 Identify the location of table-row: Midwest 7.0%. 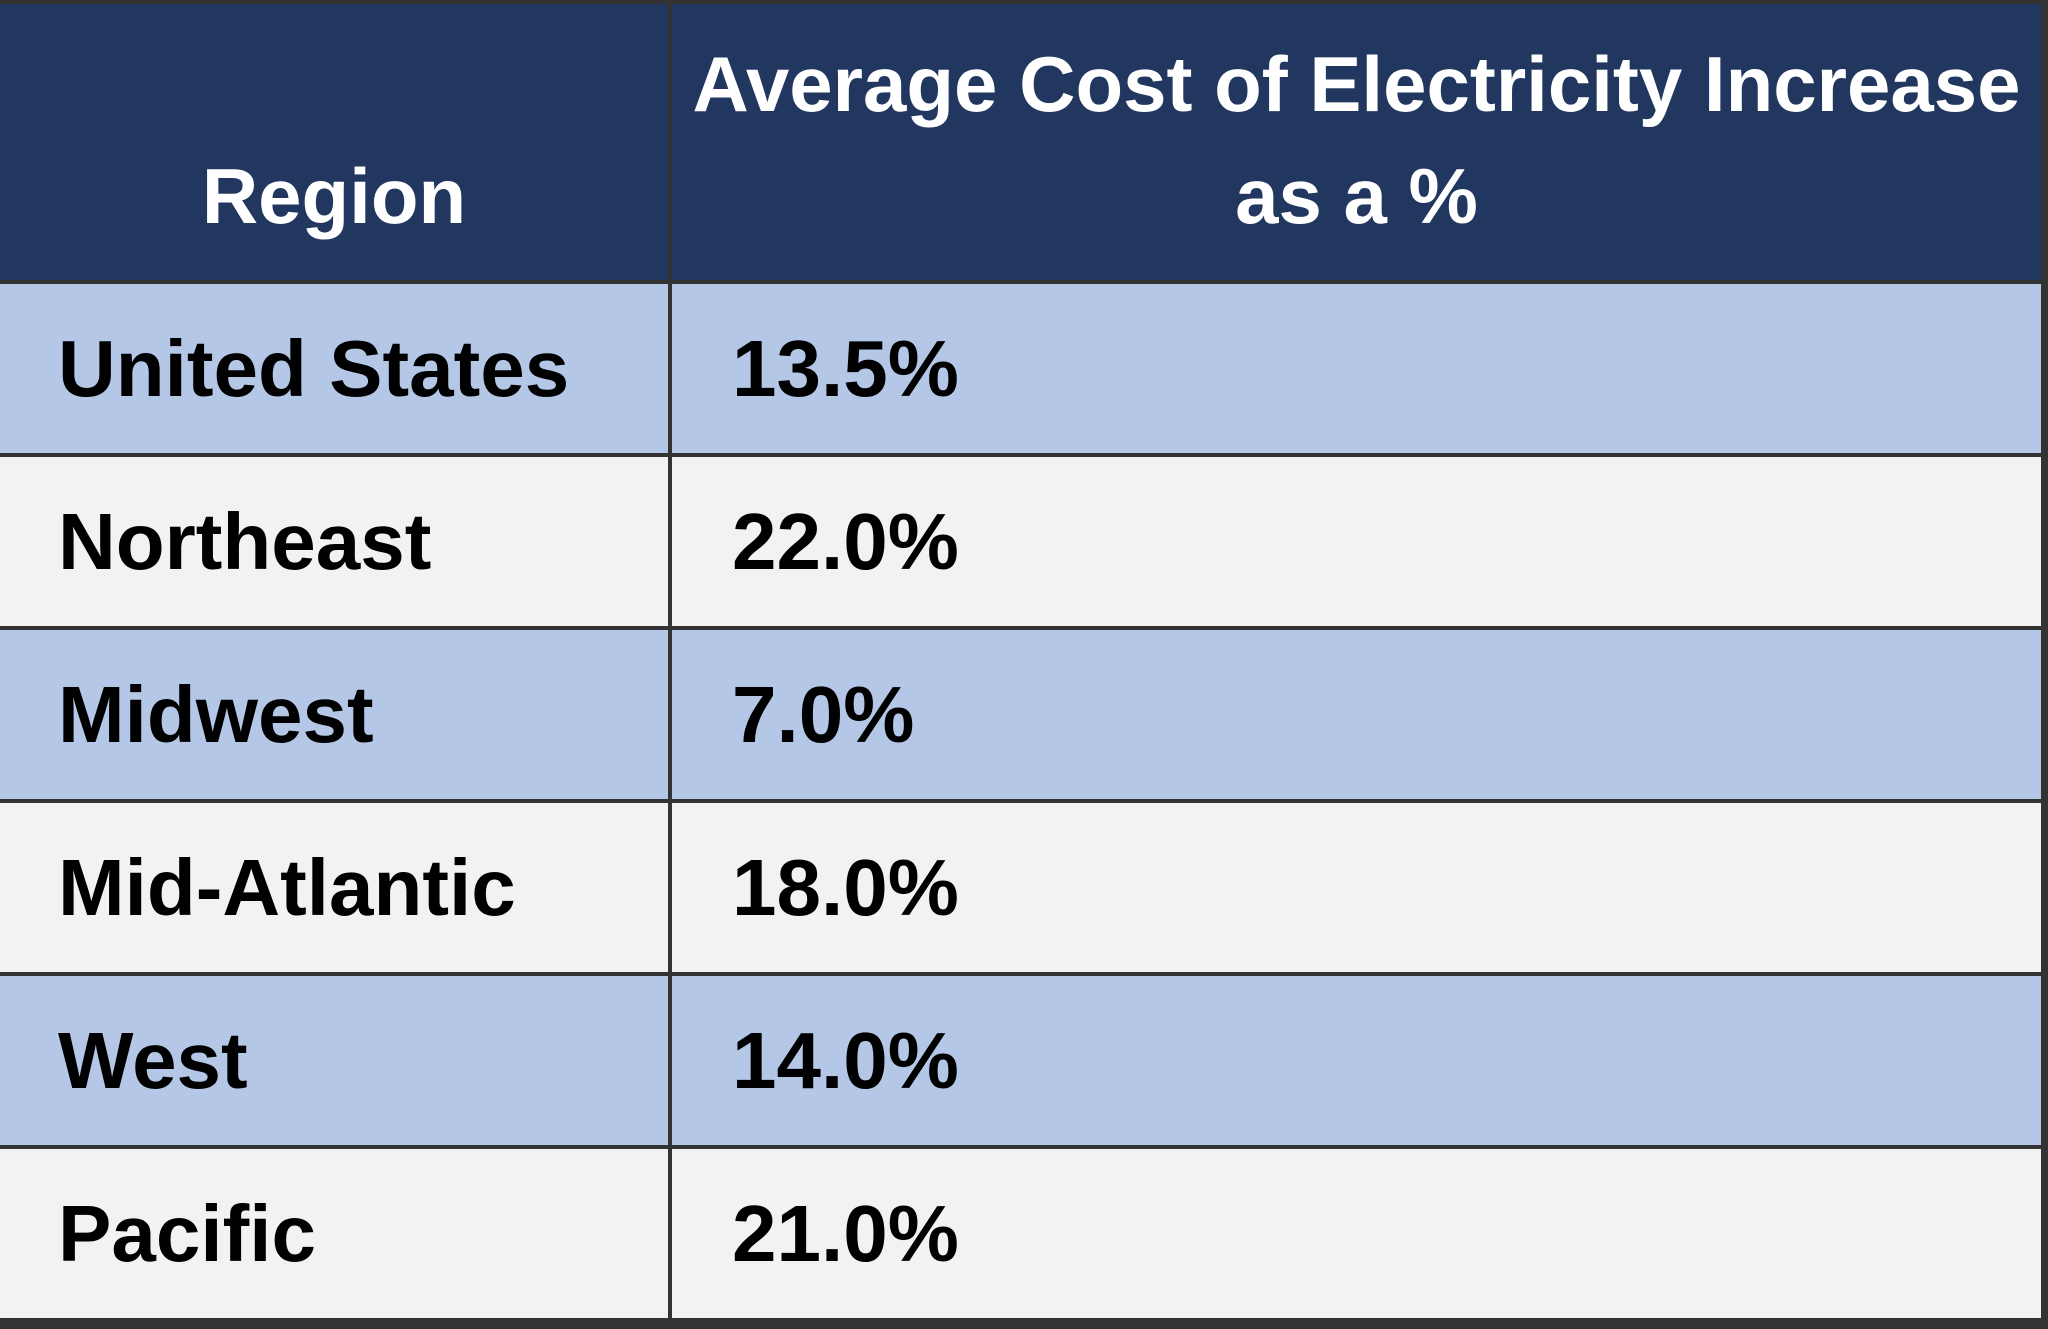
(1022, 714).